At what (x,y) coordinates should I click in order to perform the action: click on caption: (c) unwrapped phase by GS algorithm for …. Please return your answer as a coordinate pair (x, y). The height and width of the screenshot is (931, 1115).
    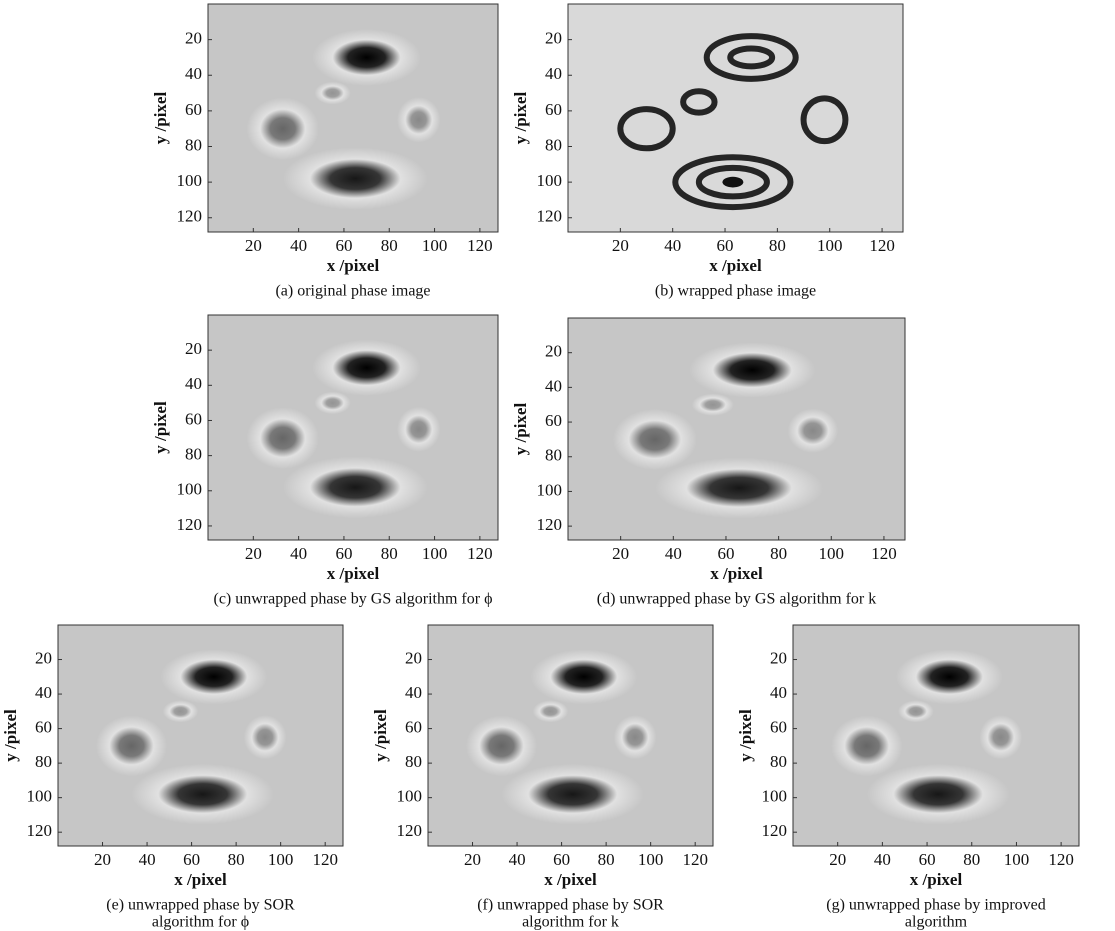
    Looking at the image, I should click on (352, 599).